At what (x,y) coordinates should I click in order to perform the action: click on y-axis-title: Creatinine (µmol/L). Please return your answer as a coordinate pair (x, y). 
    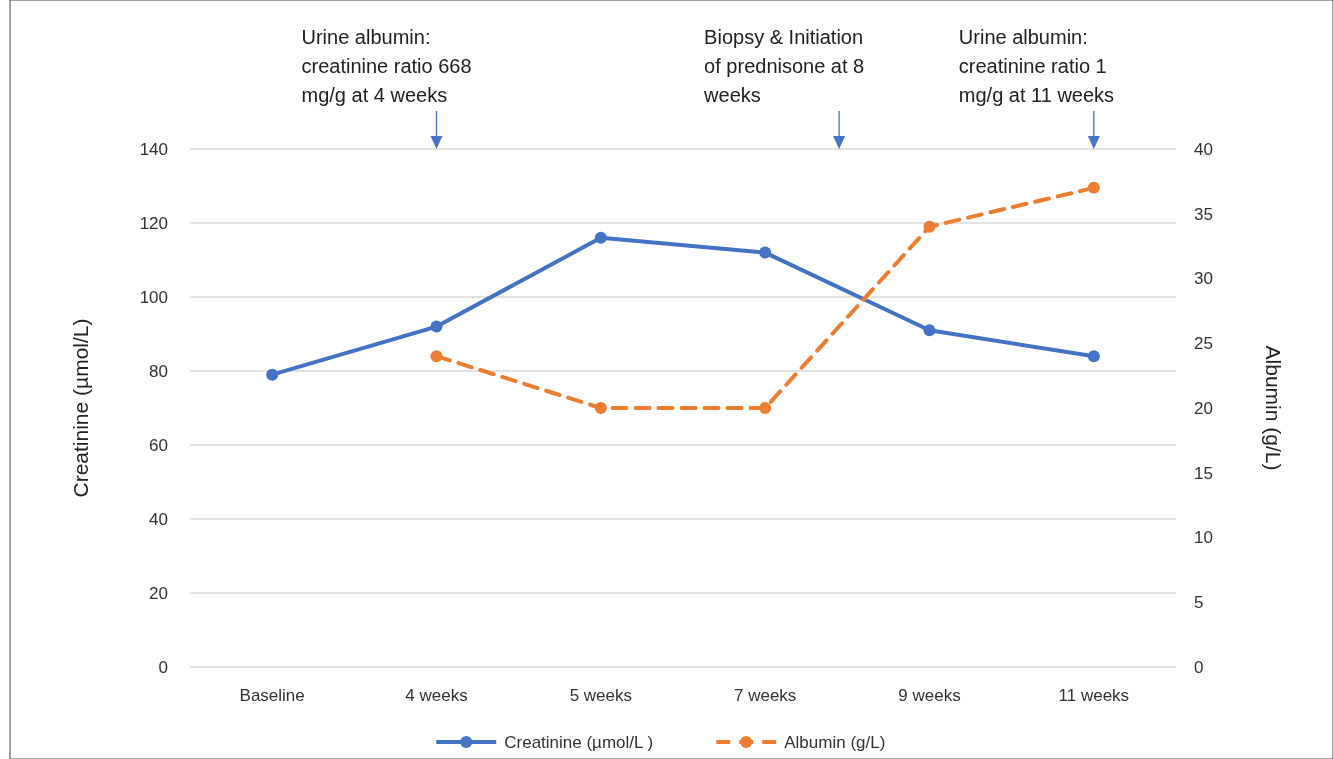
    Looking at the image, I should click on (80, 408).